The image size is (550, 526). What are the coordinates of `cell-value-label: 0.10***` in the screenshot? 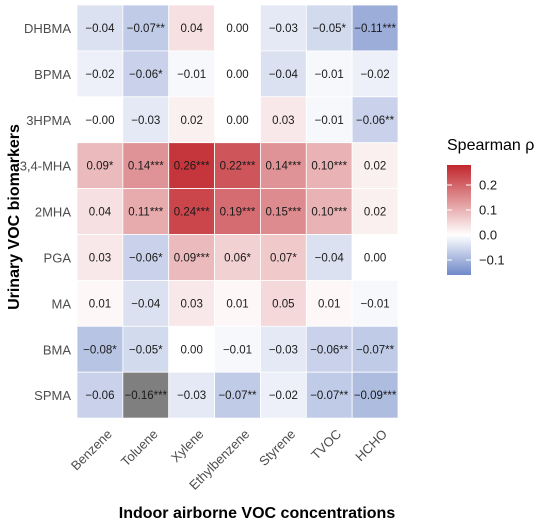 It's located at (329, 213).